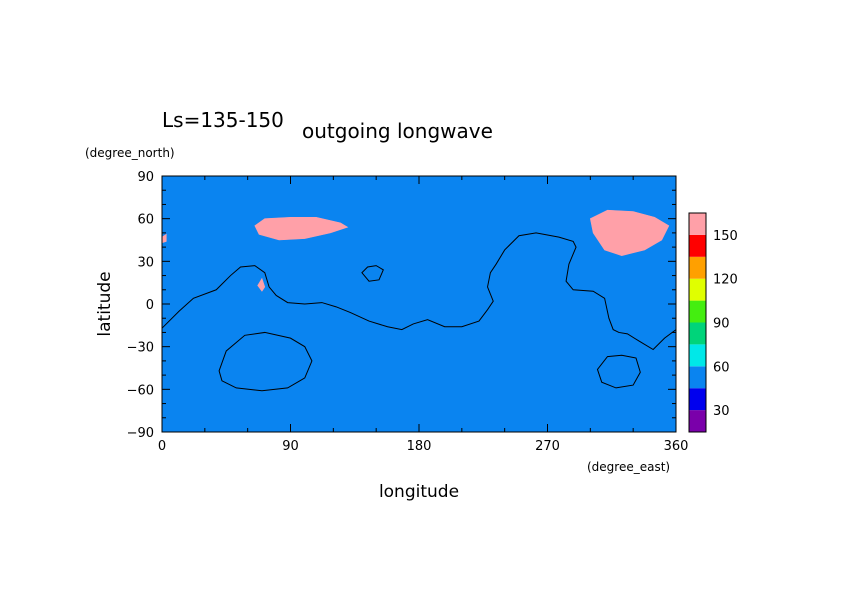  Describe the element at coordinates (721, 411) in the screenshot. I see `colorbar-tick-label: 30` at that location.